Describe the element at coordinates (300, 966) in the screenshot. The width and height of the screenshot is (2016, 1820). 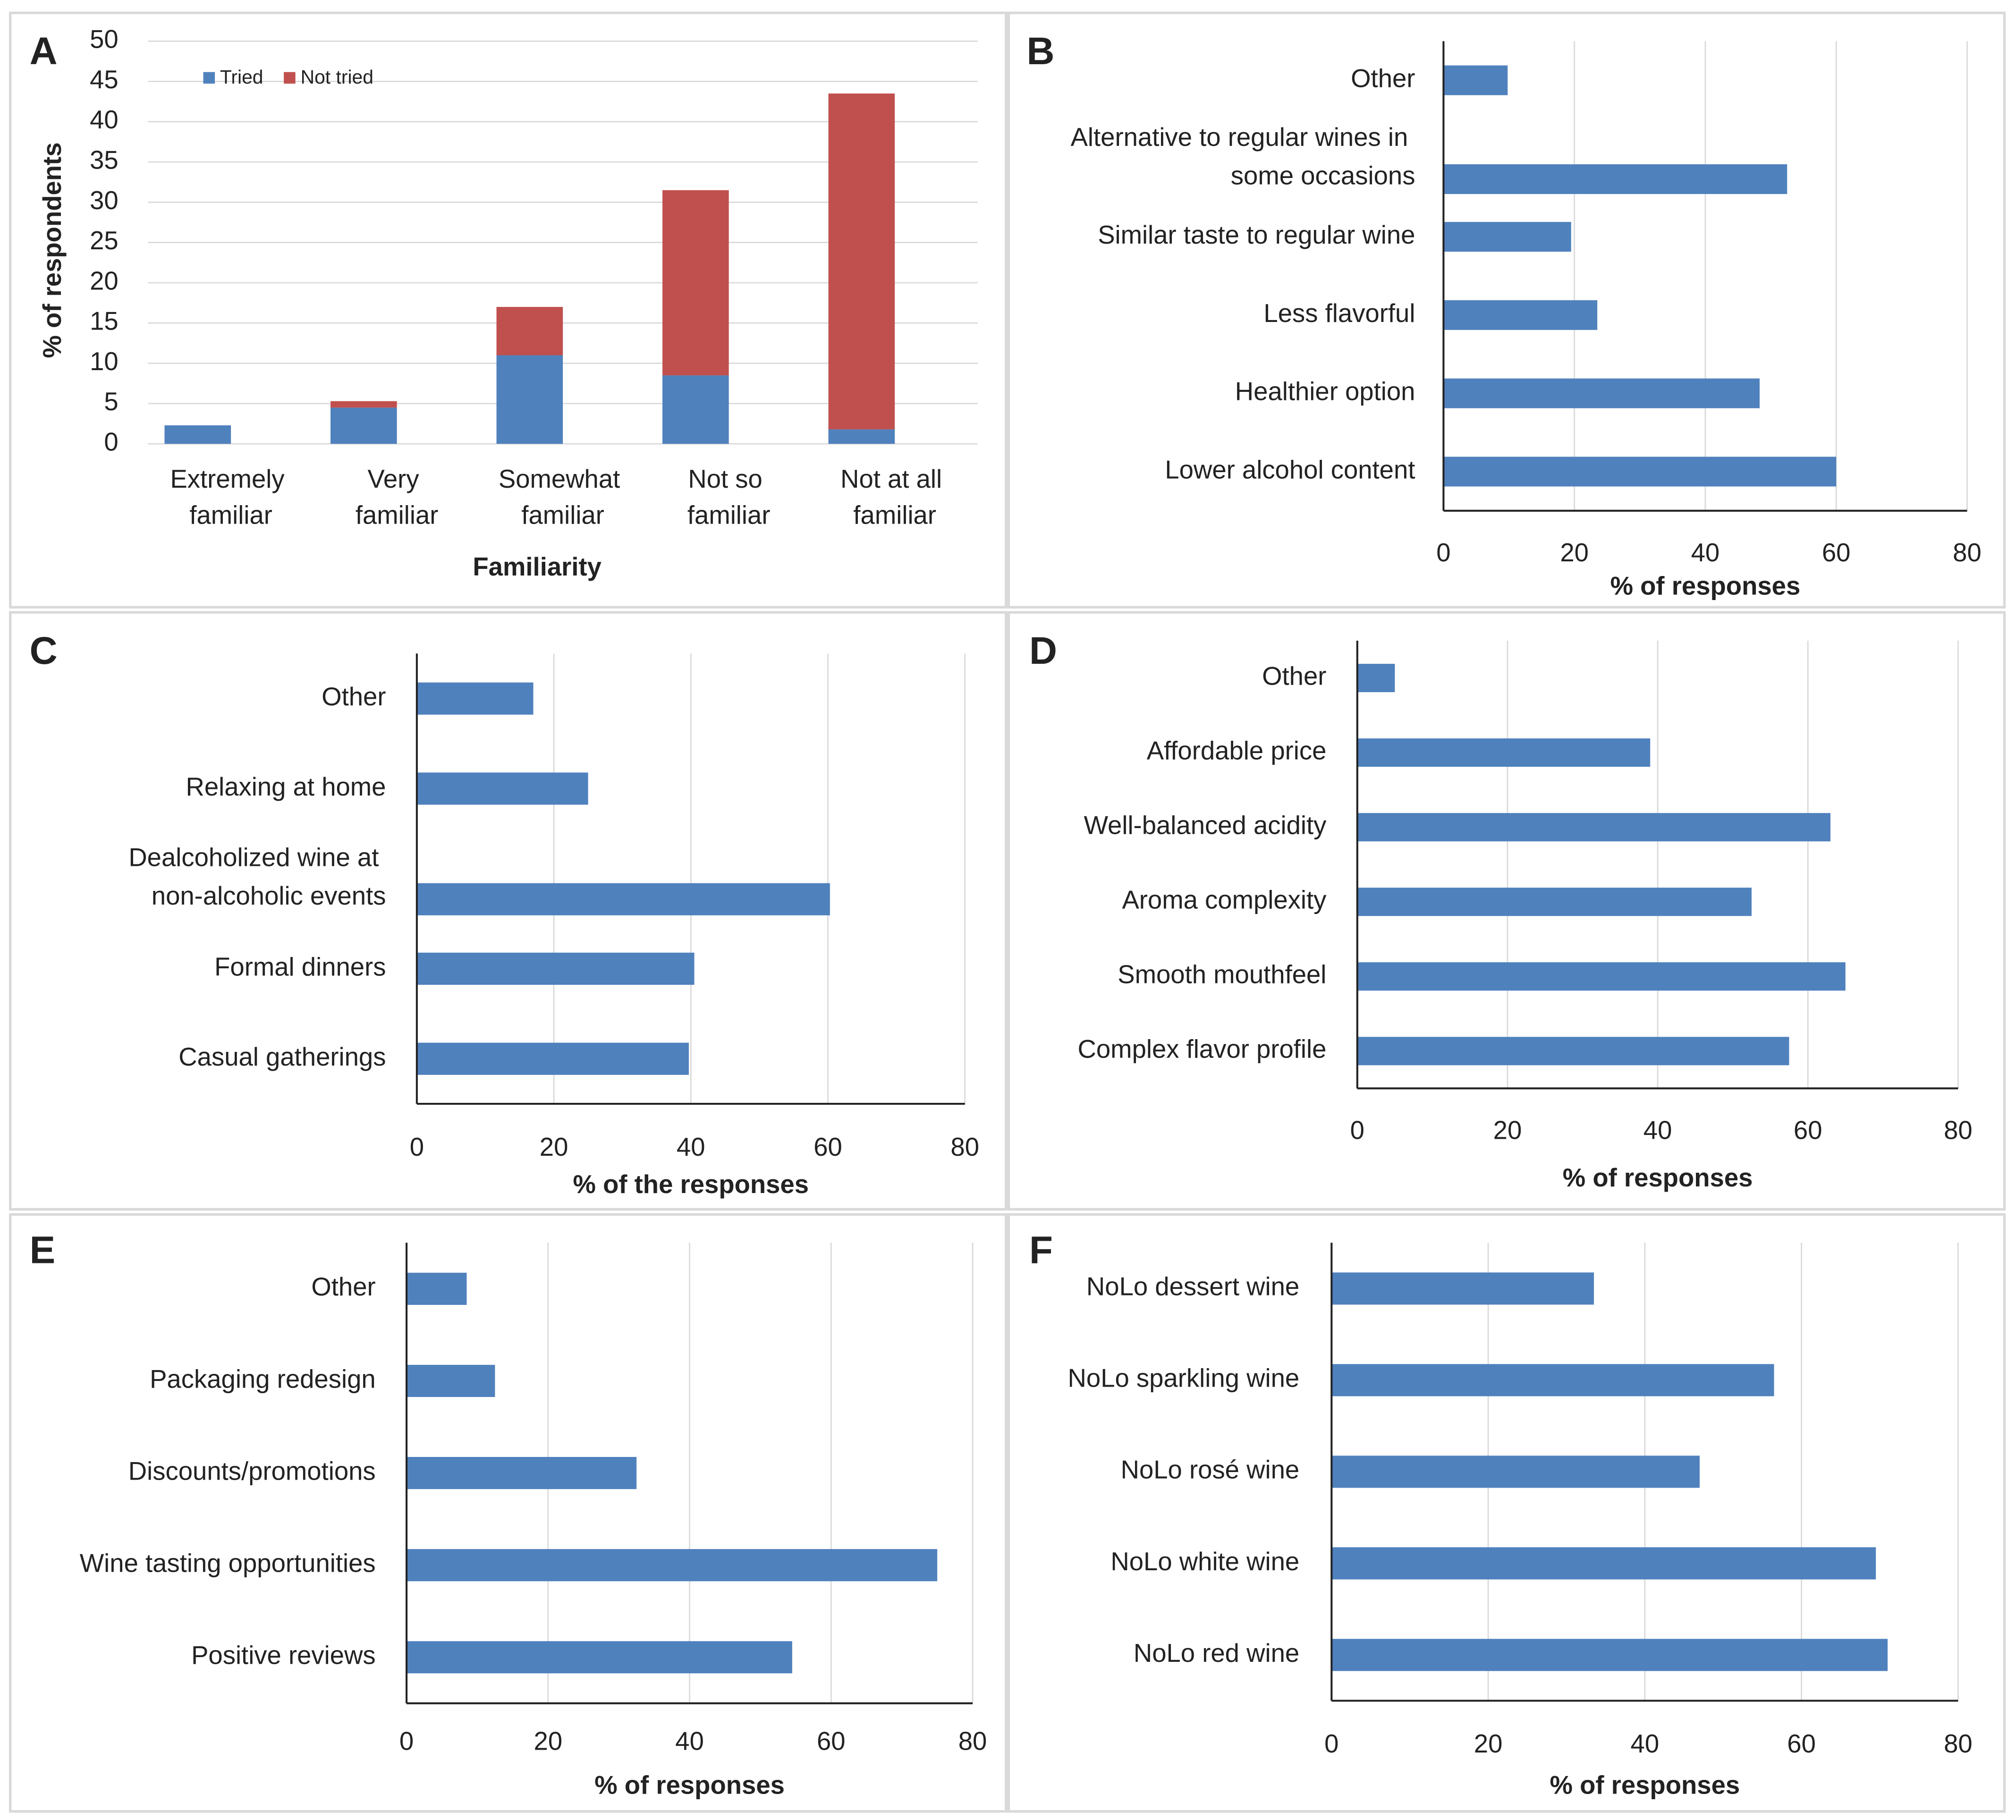
I see `y-tick-label: Formal dinners` at that location.